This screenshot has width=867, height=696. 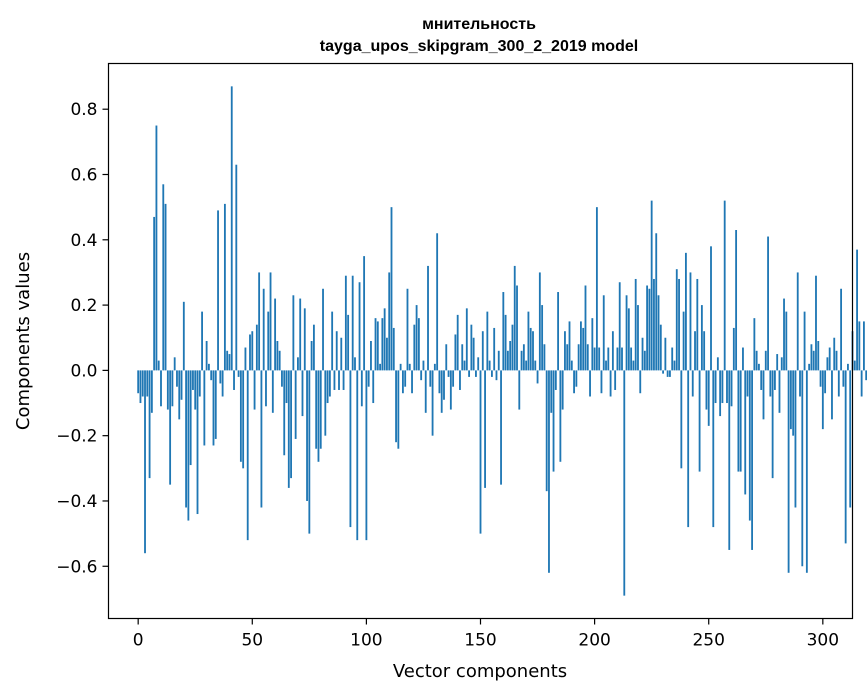 What do you see at coordinates (823, 641) in the screenshot?
I see `x-tick-label: 300` at bounding box center [823, 641].